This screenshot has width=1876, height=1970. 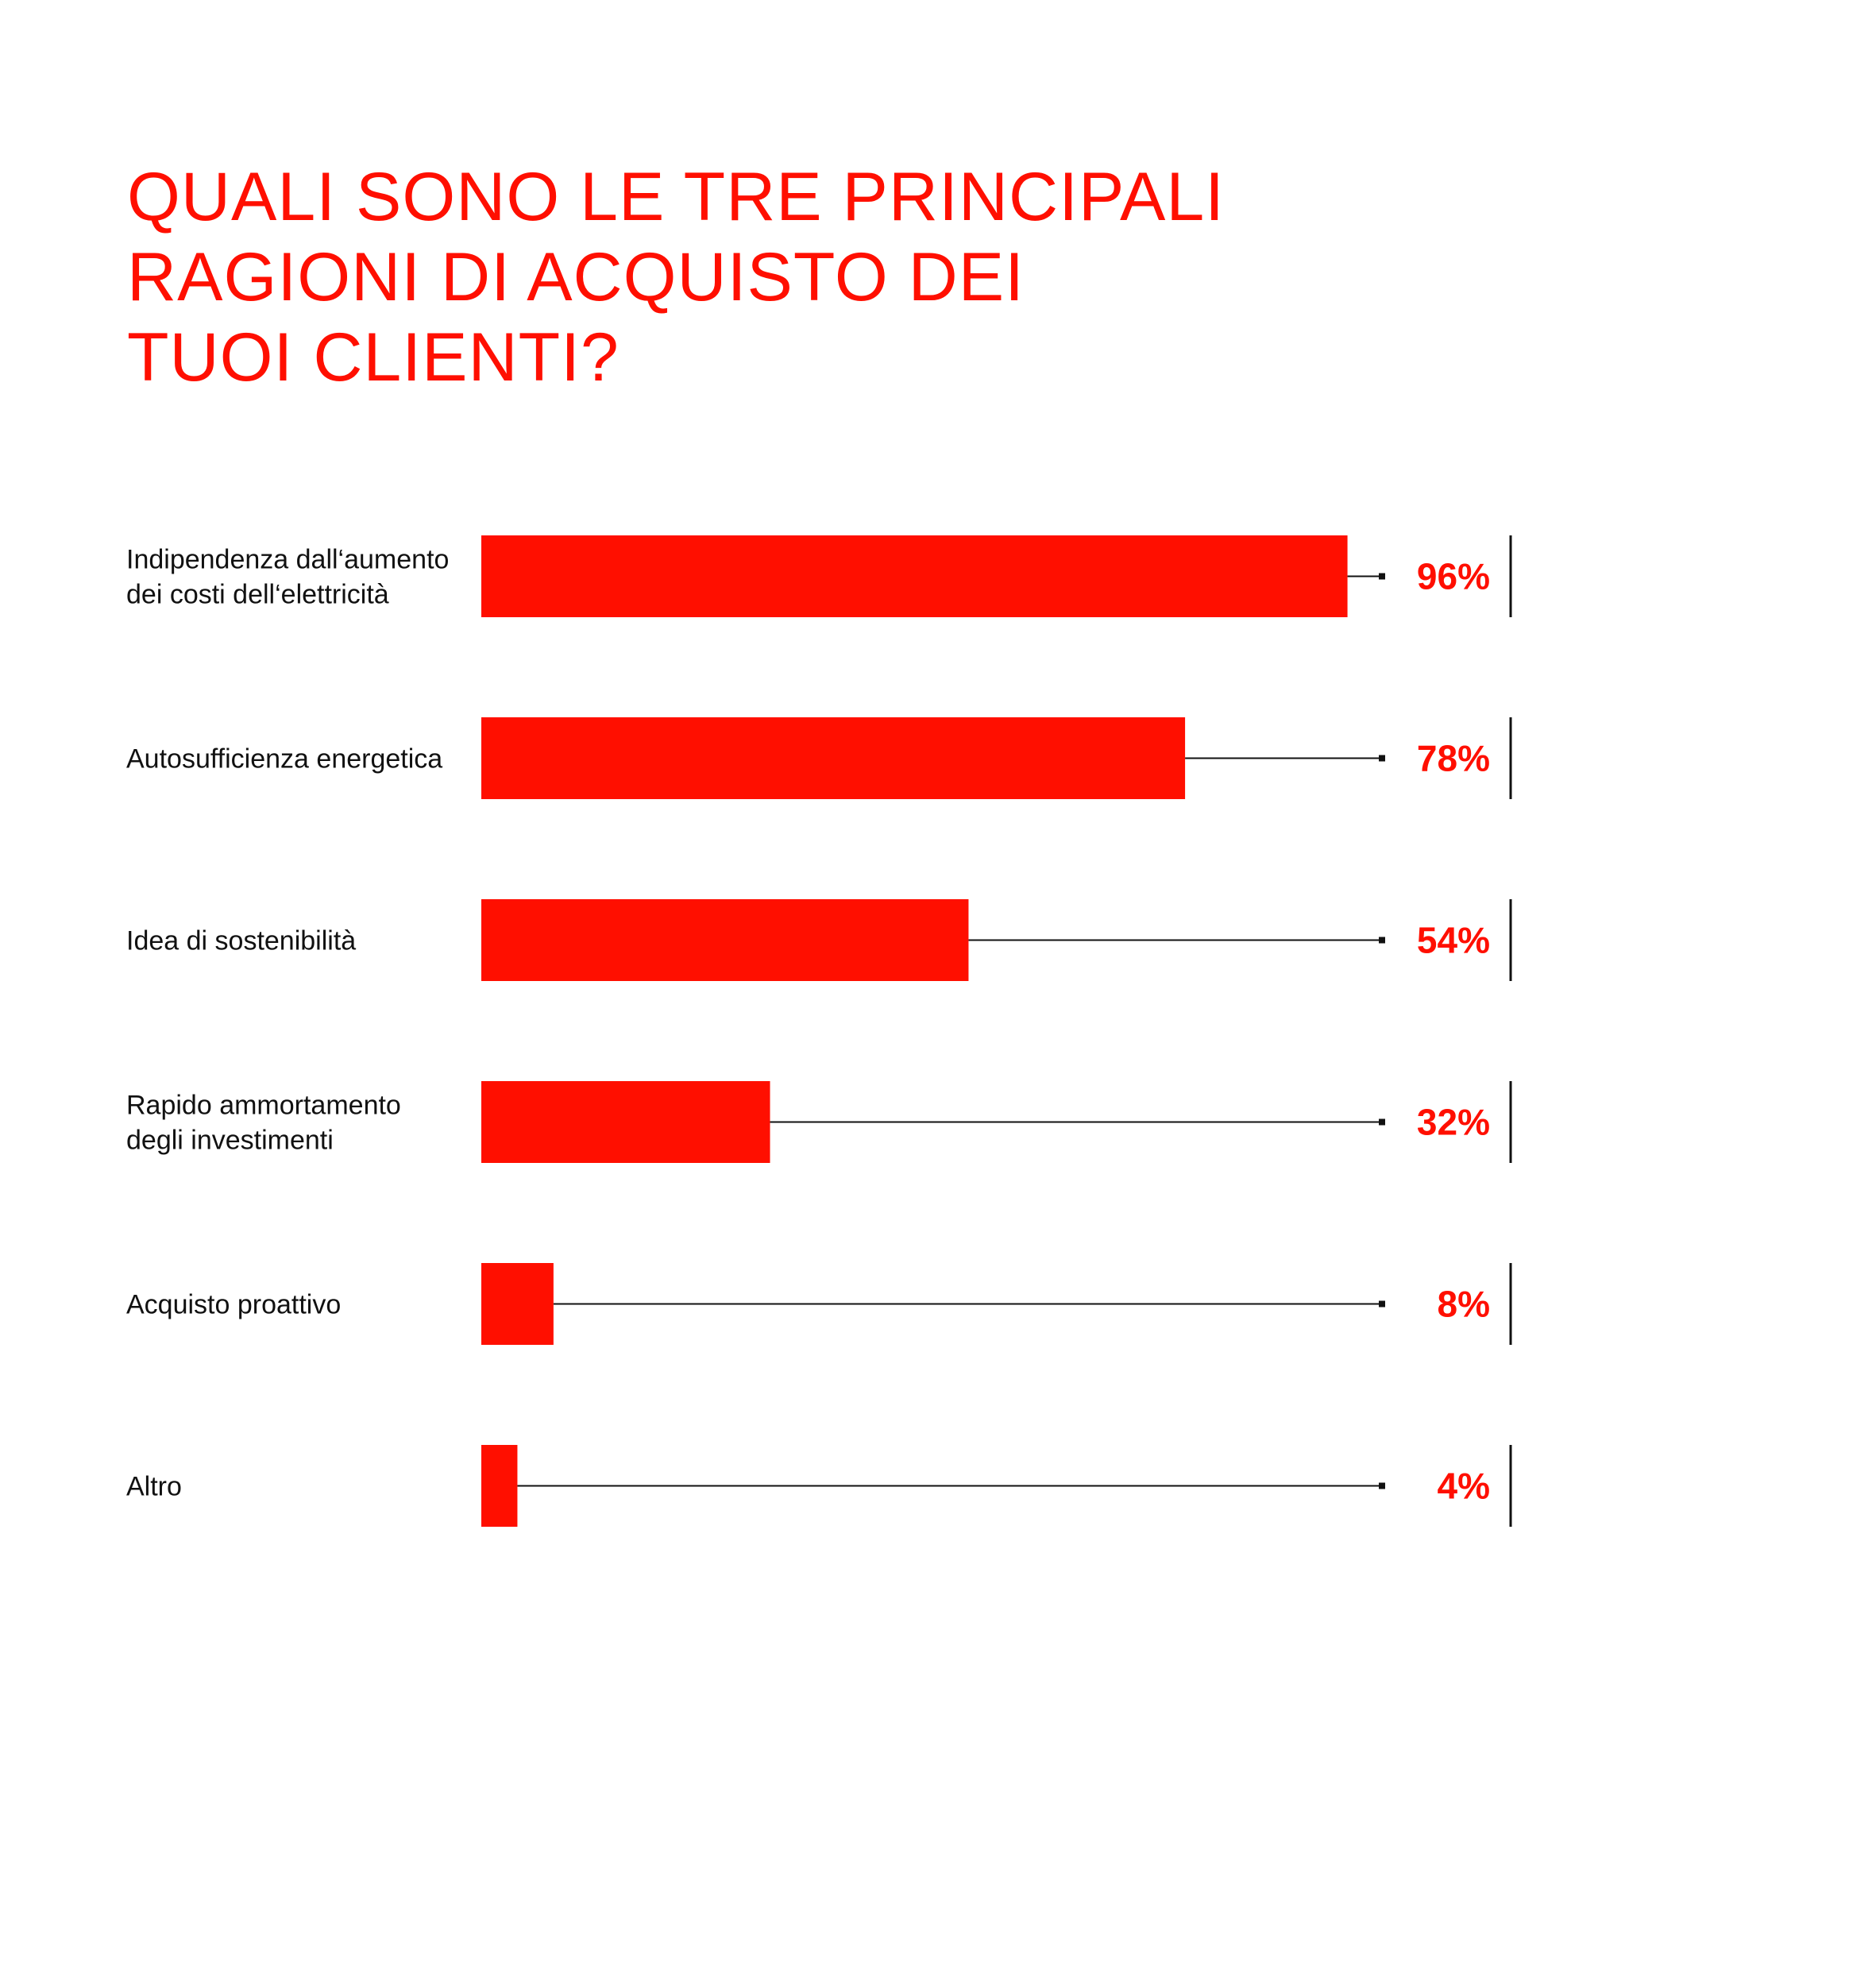 What do you see at coordinates (284, 759) in the screenshot?
I see `category-label: Autosufficienza energetica` at bounding box center [284, 759].